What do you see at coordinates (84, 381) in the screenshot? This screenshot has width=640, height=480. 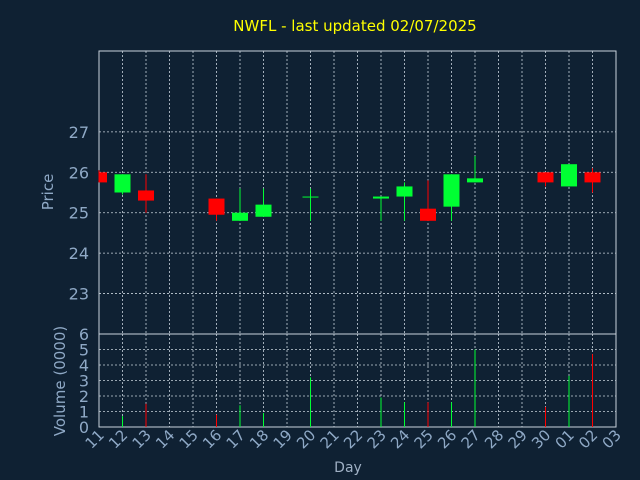 I see `volume-tick-label: 3` at bounding box center [84, 381].